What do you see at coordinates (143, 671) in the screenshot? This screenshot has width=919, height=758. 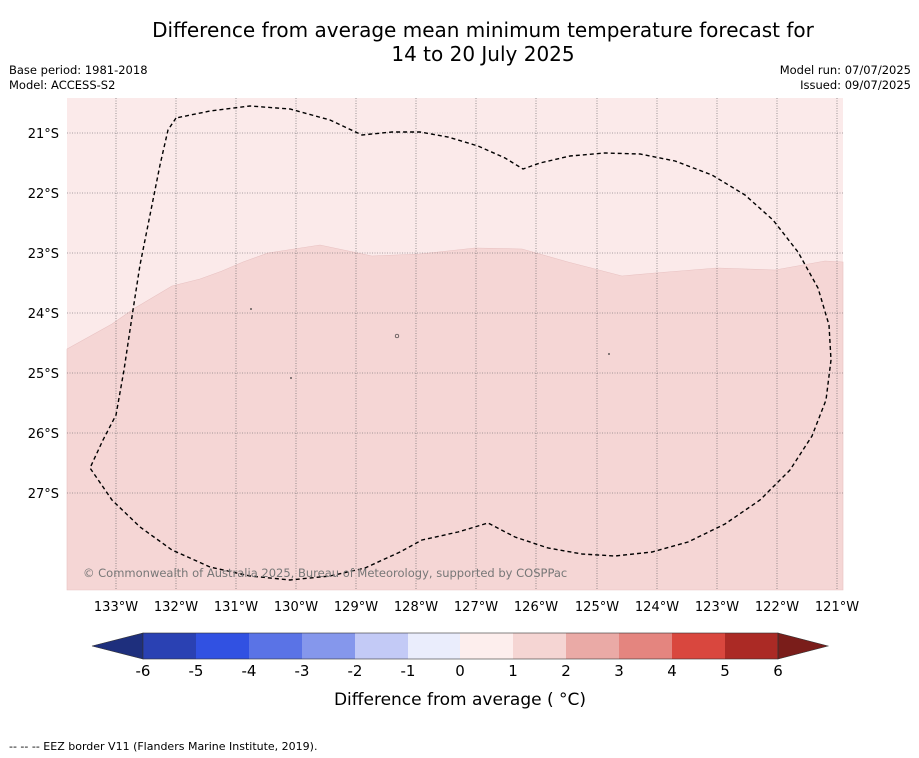 I see `colorbar-tick: -6` at bounding box center [143, 671].